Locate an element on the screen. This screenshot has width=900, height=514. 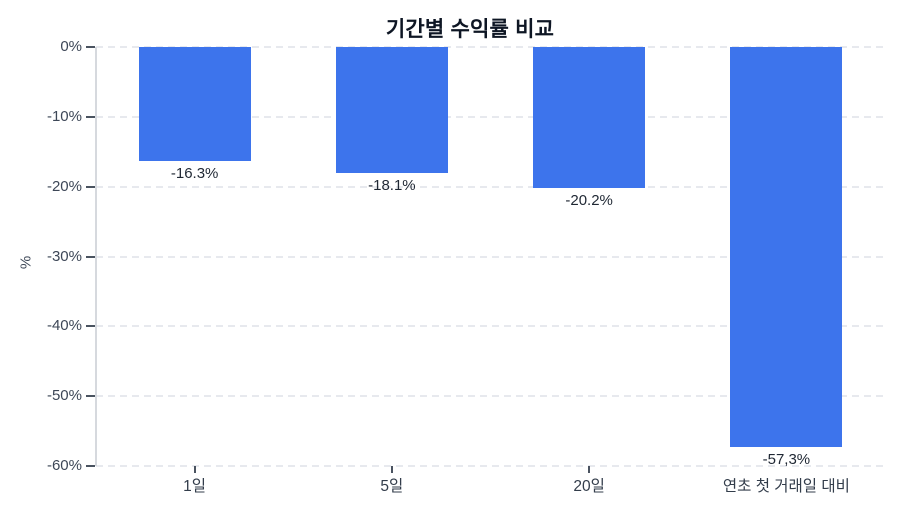
bar-value-label: -16.3% is located at coordinates (194, 173).